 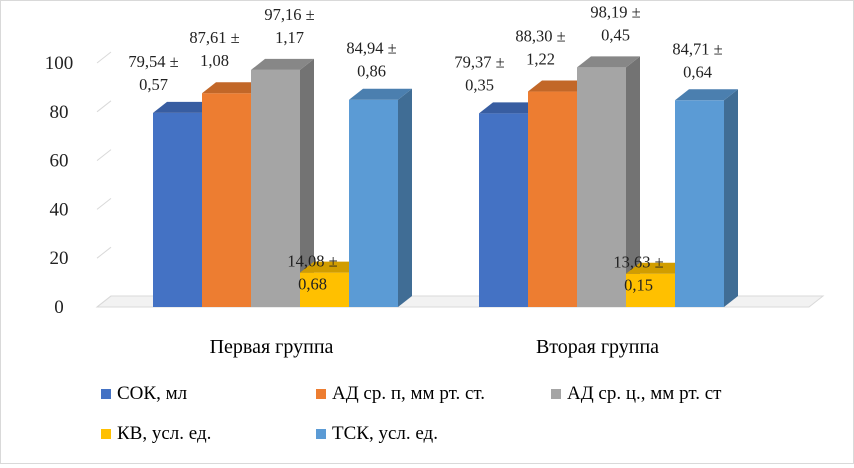 I want to click on legend-item: ТСК, усл. ед., so click(x=377, y=433).